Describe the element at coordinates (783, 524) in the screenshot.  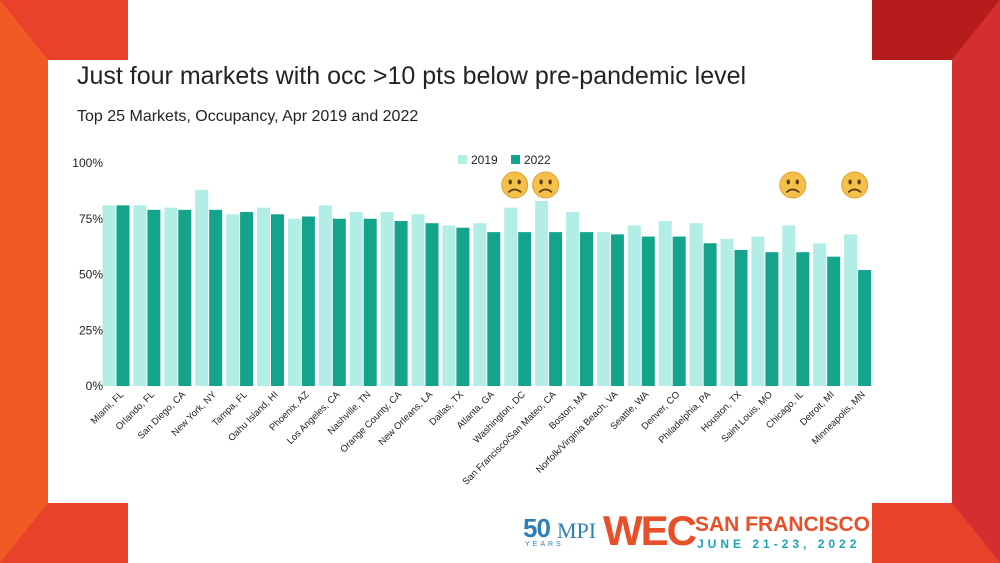
I see `logo-city: SAN FRANCISCO` at that location.